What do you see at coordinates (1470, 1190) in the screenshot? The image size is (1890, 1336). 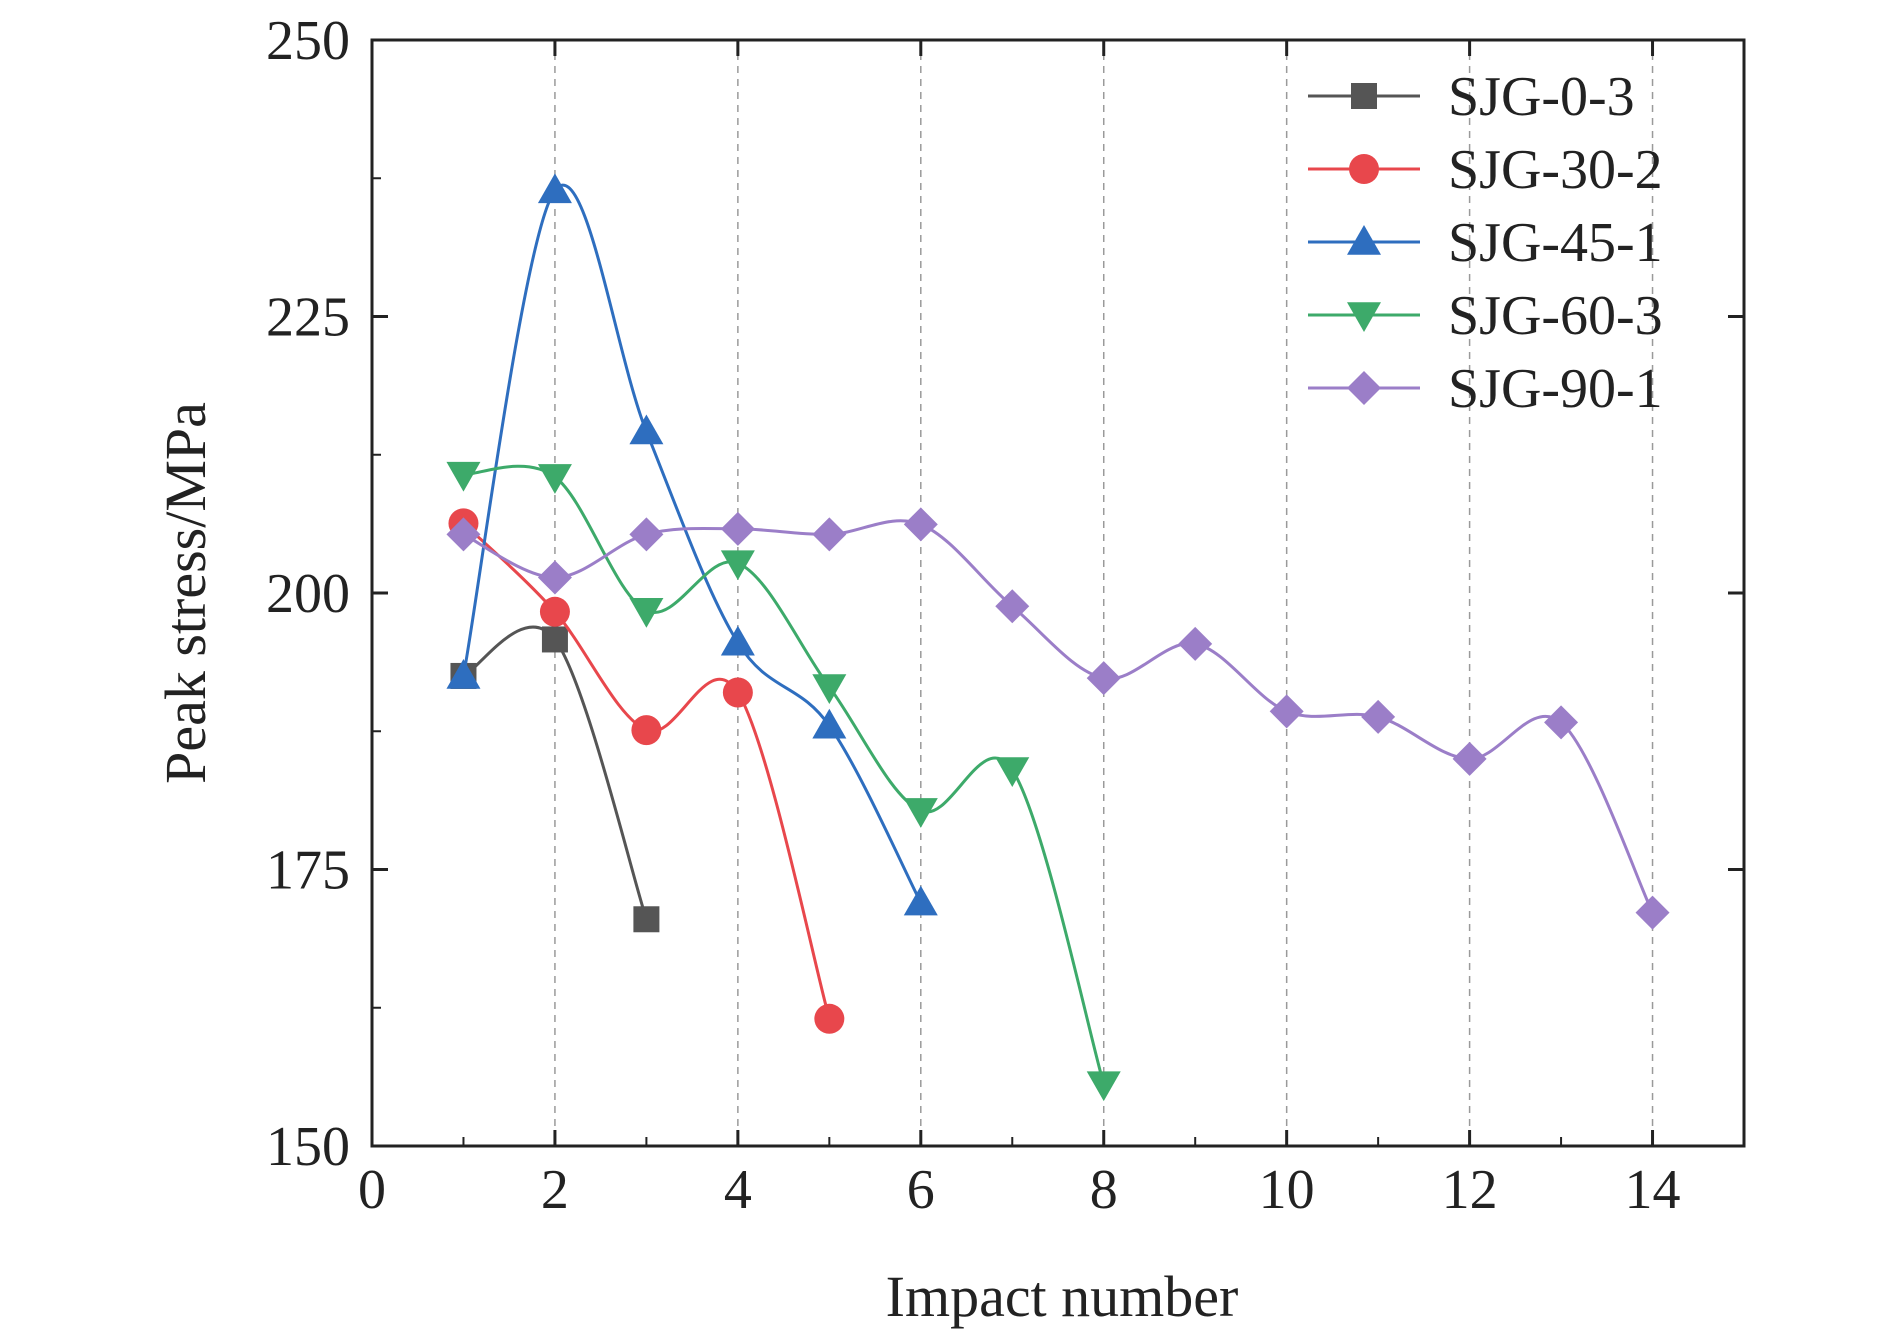 I see `x-tick-label: 12` at bounding box center [1470, 1190].